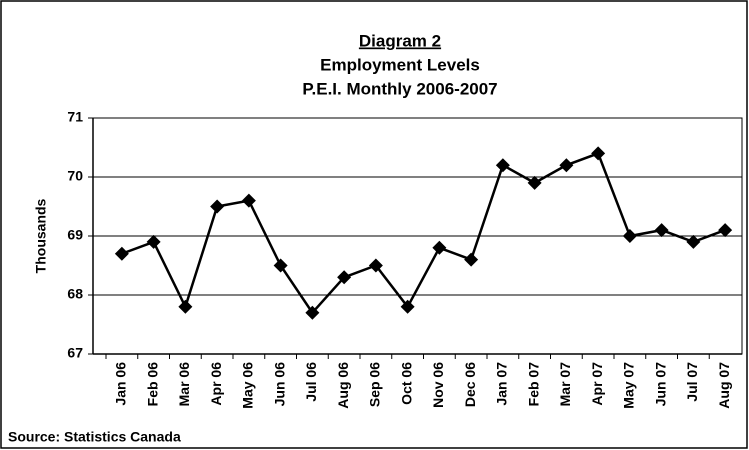 Image resolution: width=749 pixels, height=450 pixels. I want to click on y-tick-label: 68, so click(75, 294).